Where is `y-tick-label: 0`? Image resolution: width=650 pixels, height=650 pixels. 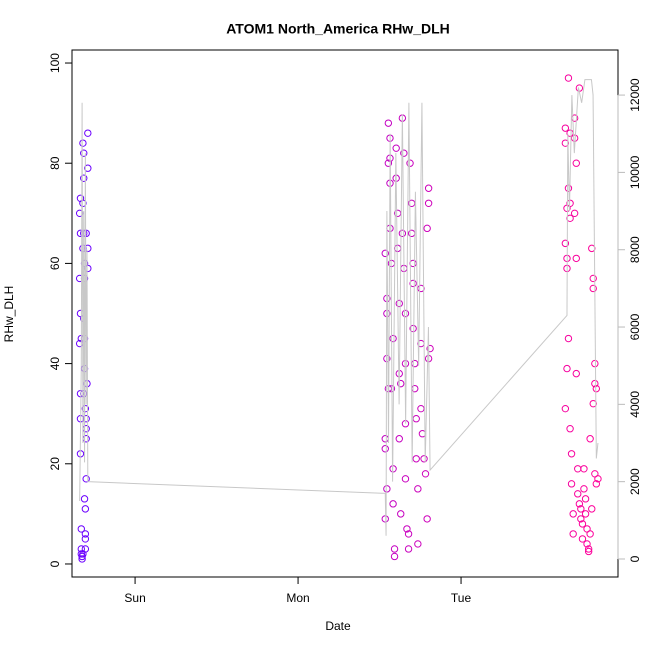
y-tick-label: 0 is located at coordinates (55, 563).